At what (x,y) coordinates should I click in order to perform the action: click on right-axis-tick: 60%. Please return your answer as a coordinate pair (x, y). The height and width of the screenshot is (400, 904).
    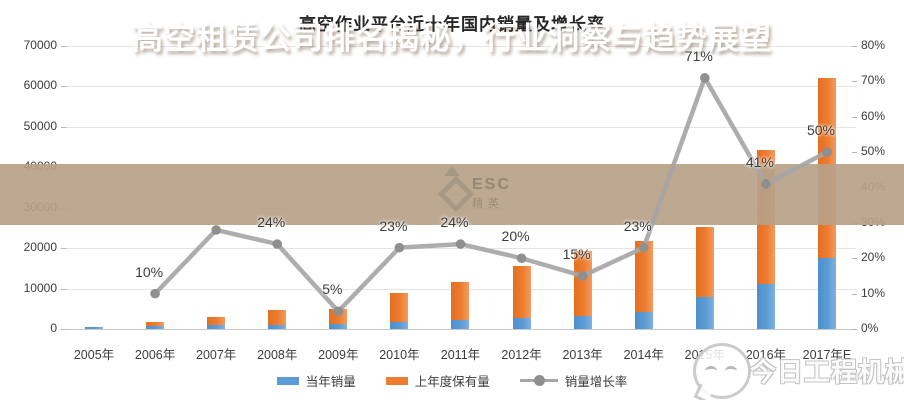
    Looking at the image, I should click on (873, 115).